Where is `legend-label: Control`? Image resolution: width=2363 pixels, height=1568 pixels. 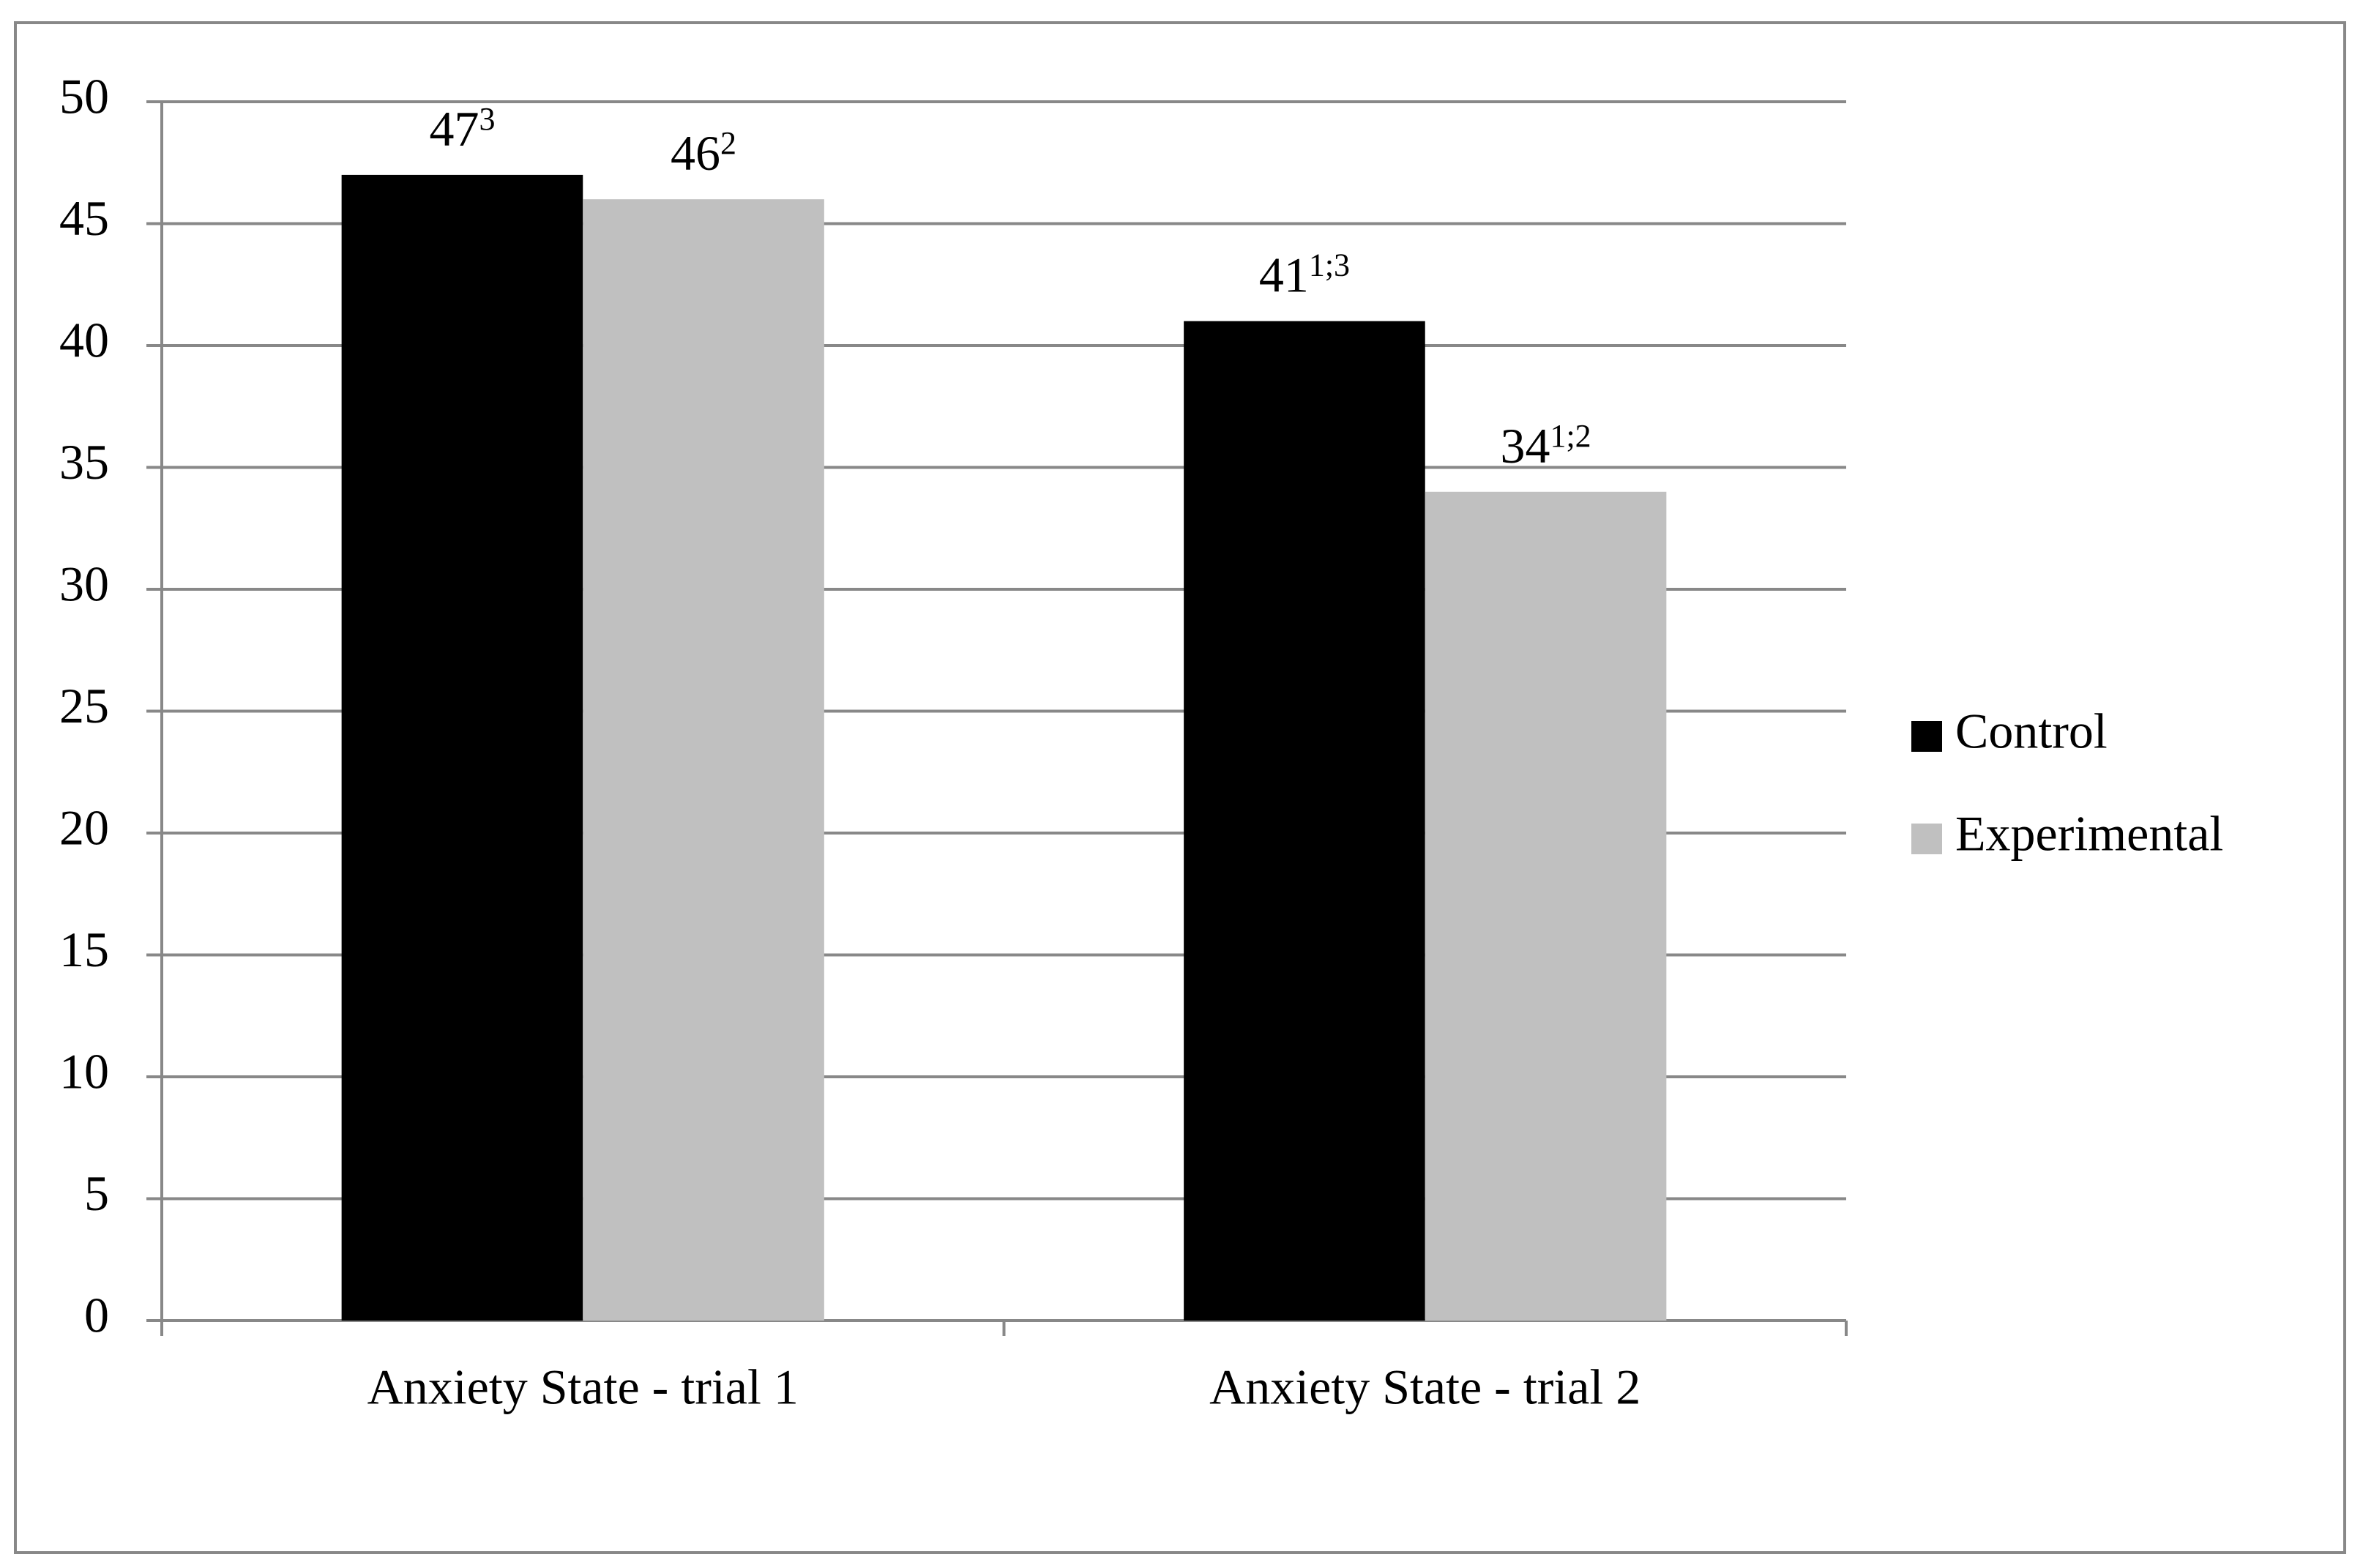 legend-label: Control is located at coordinates (2031, 731).